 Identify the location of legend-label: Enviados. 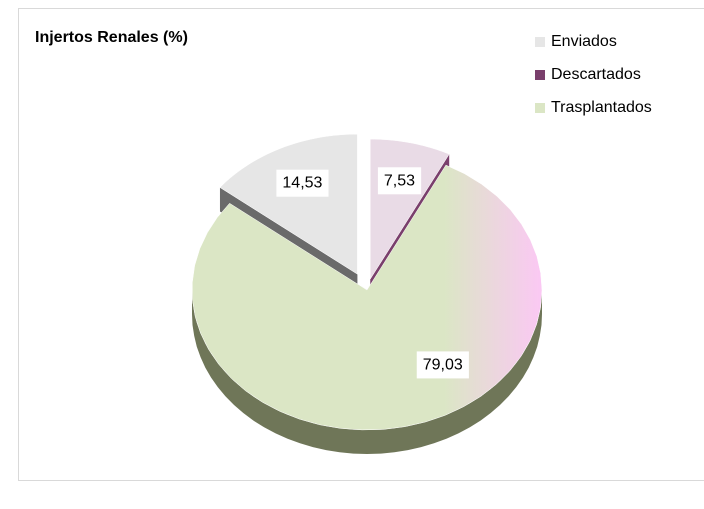
(584, 41).